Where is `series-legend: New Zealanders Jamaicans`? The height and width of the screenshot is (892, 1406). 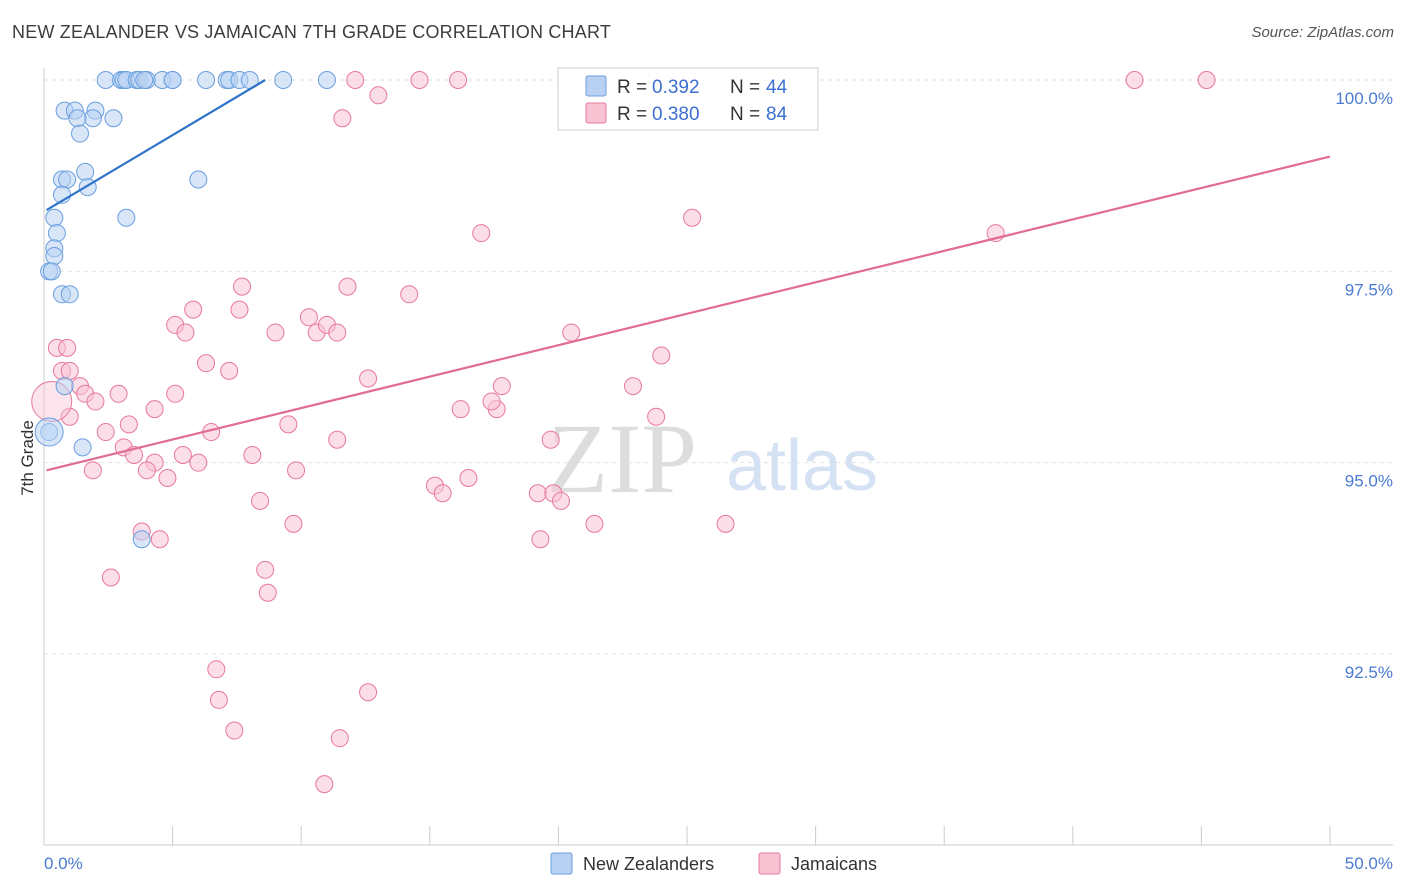 series-legend: New Zealanders Jamaicans is located at coordinates (713, 863).